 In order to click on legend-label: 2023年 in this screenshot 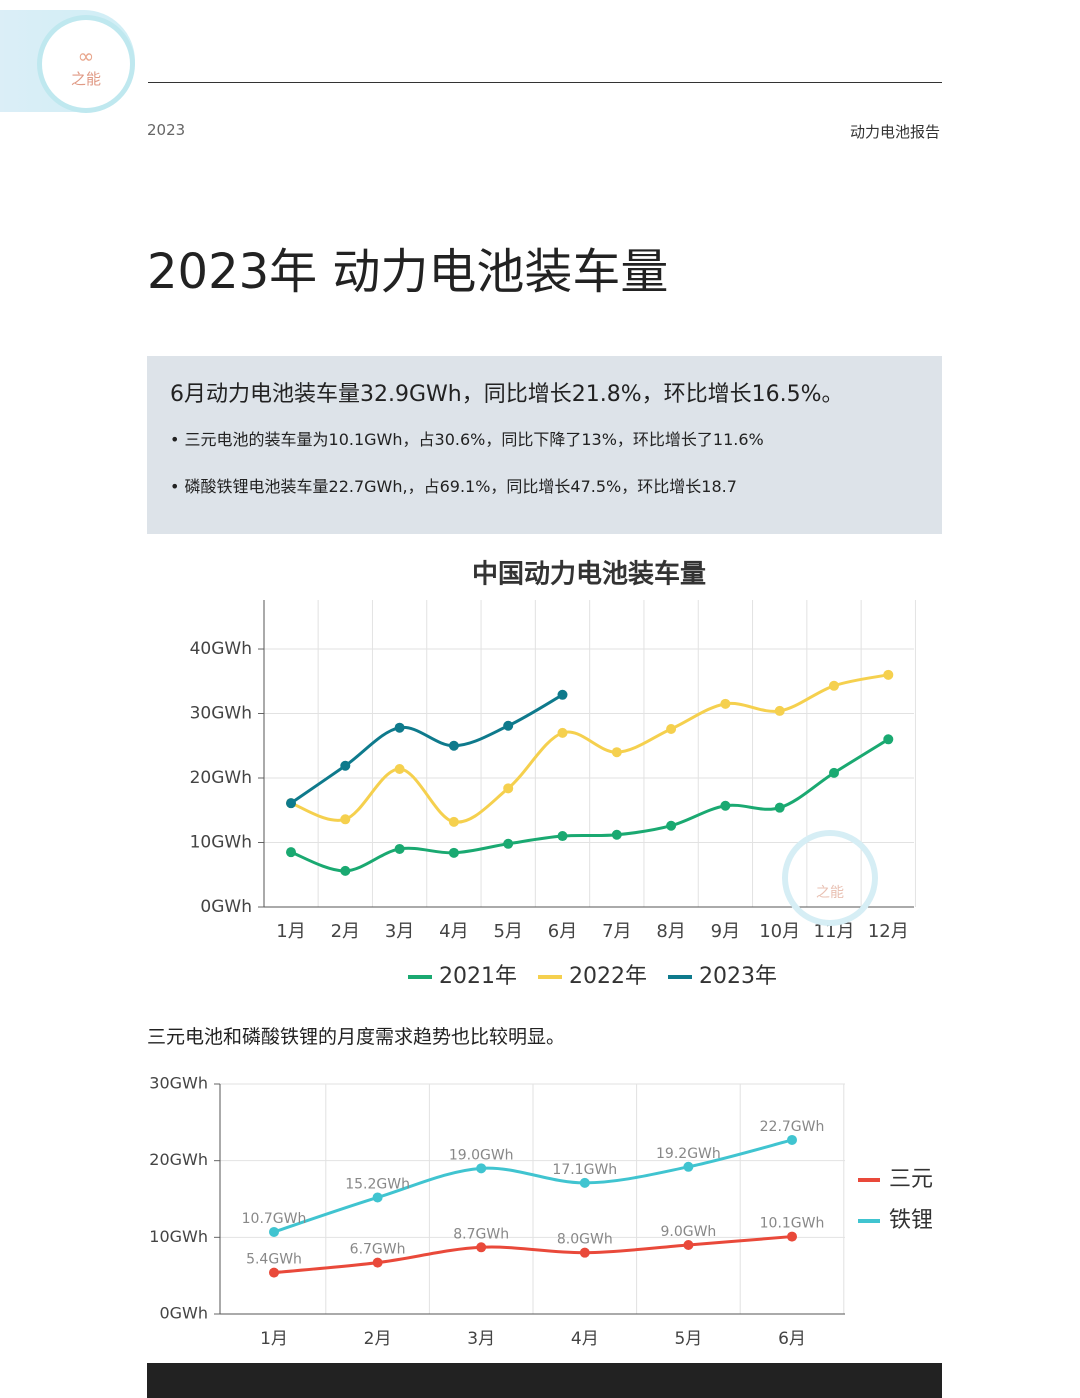, I will do `click(738, 976)`.